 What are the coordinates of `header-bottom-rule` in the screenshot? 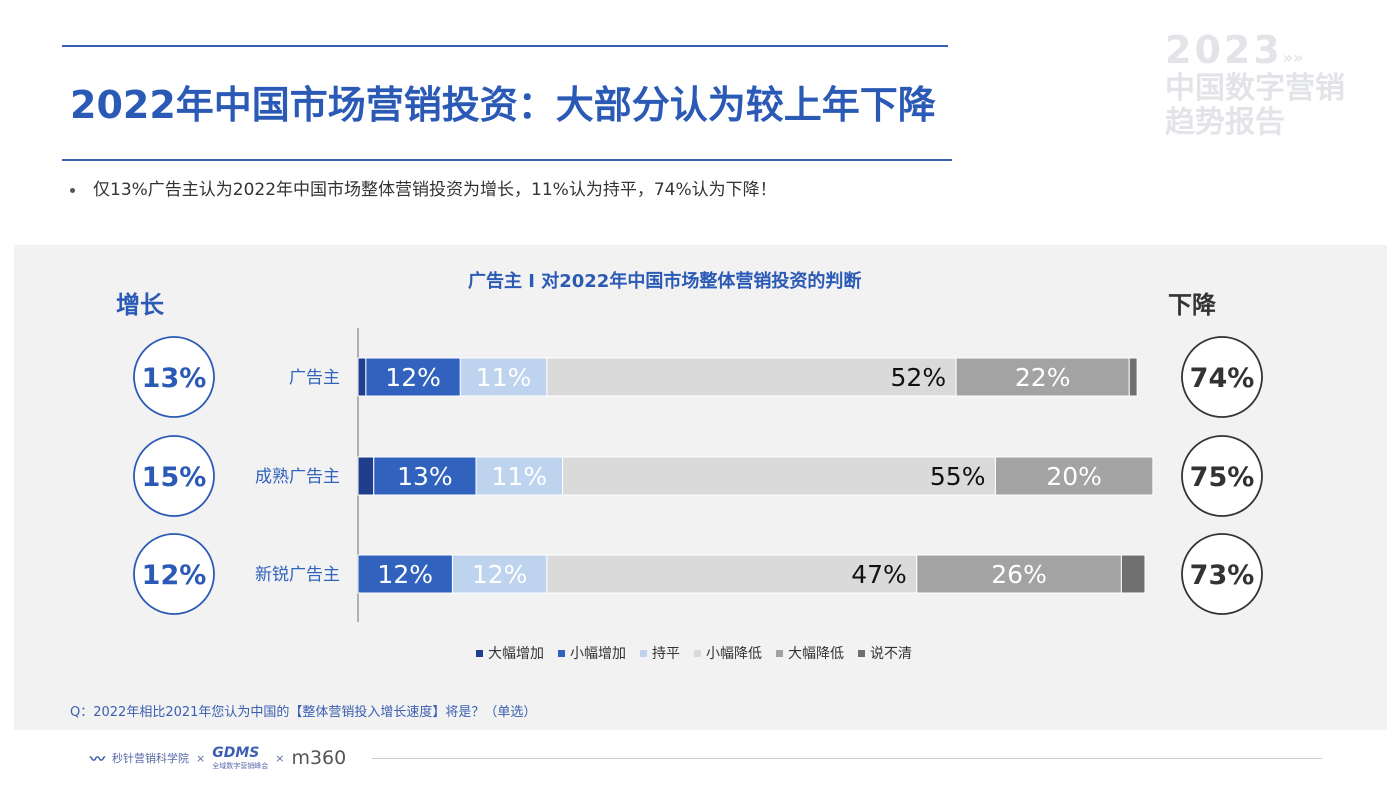 It's located at (507, 160).